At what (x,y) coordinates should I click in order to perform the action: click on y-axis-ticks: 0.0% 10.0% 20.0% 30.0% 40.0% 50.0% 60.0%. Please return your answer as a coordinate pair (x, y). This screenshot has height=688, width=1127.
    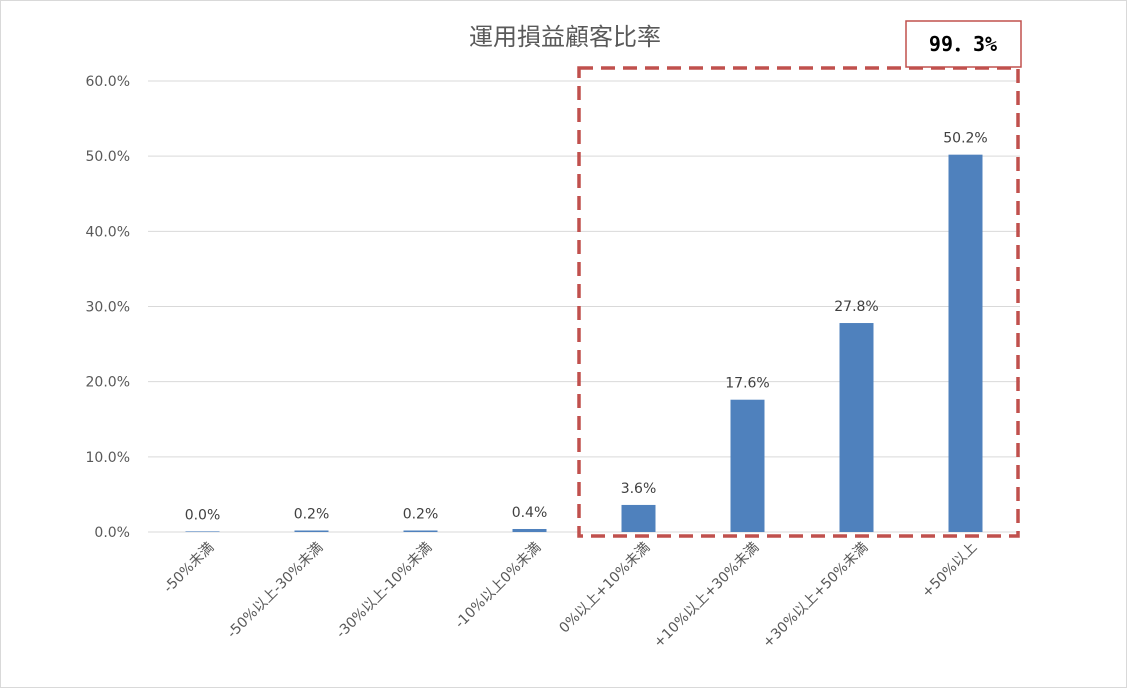
    Looking at the image, I should click on (108, 307).